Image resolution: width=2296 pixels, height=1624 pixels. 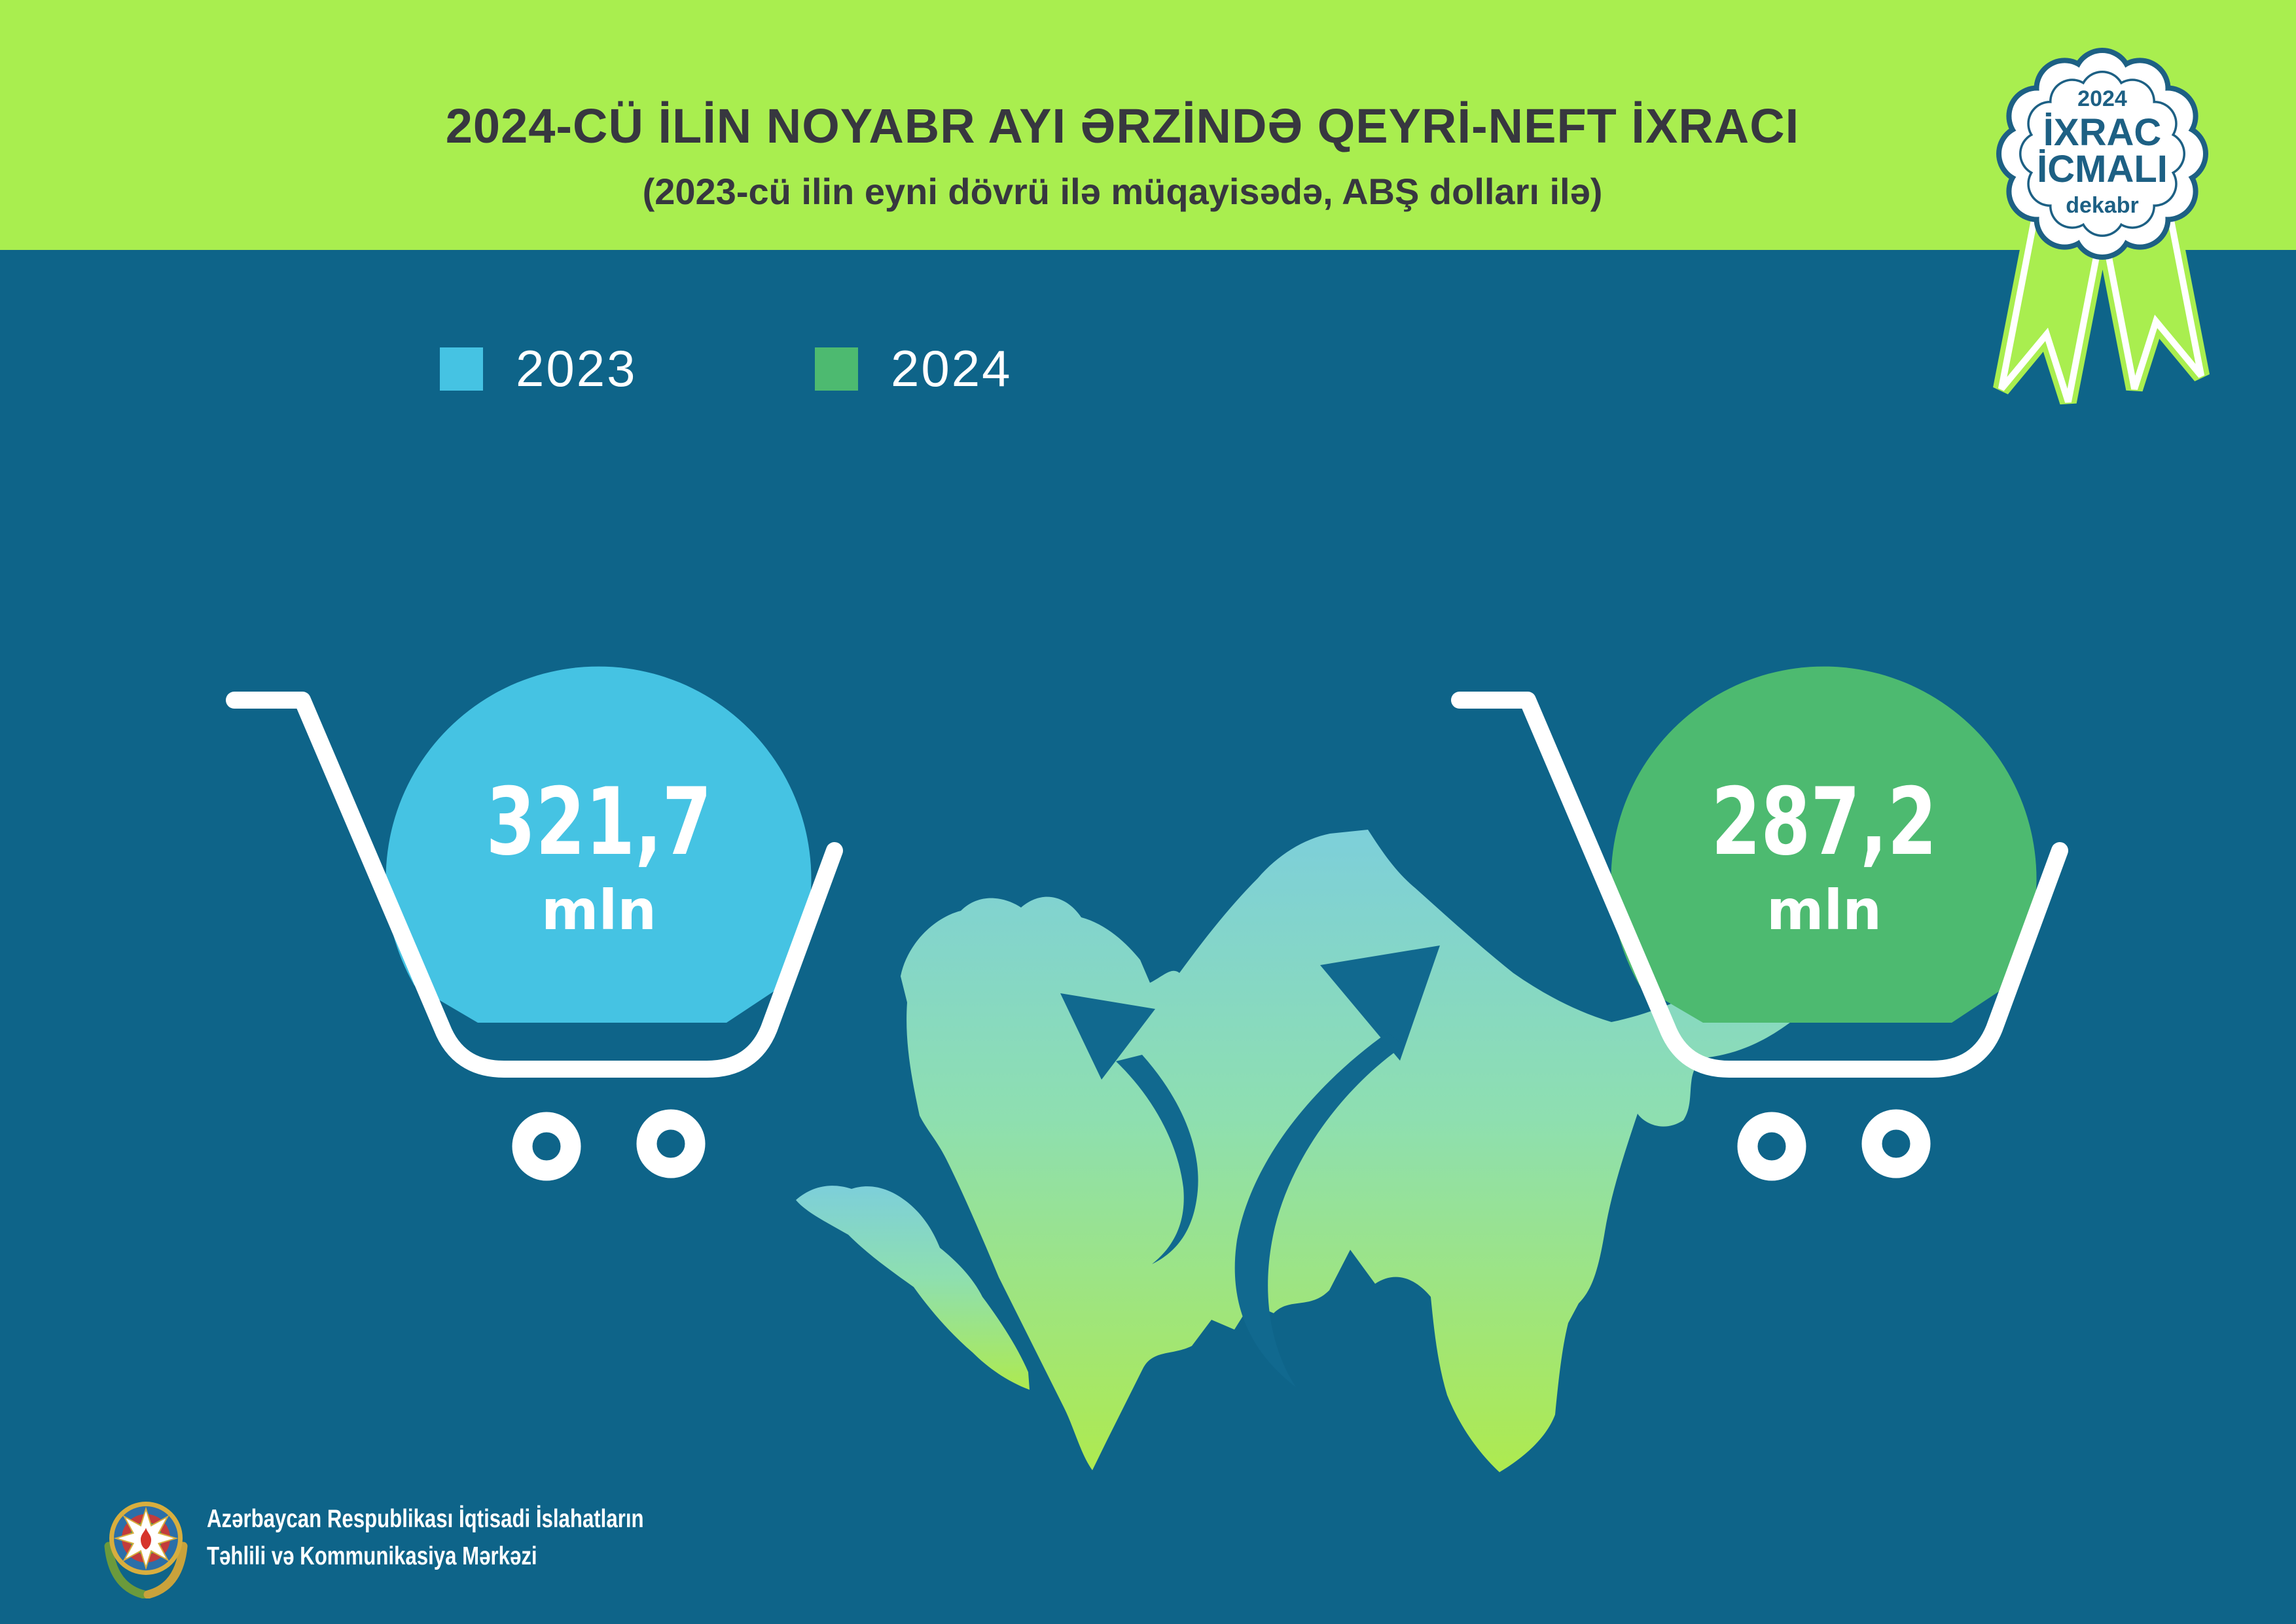 What do you see at coordinates (372, 1556) in the screenshot?
I see `footer-org-line2: Təhlili və Kommunikasiya Mərkəzi` at bounding box center [372, 1556].